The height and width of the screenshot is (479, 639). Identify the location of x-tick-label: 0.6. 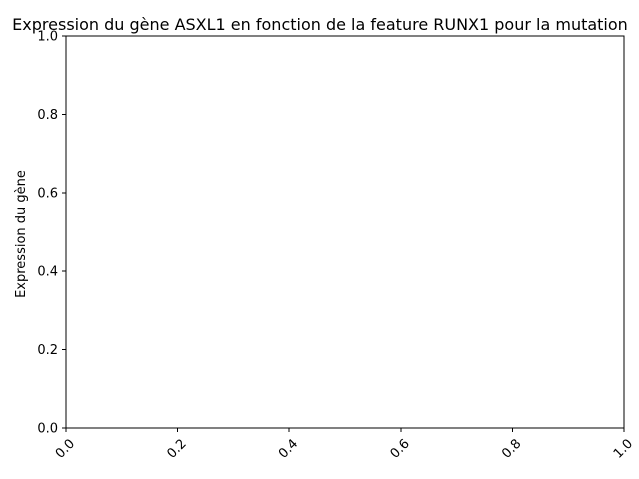
(400, 448).